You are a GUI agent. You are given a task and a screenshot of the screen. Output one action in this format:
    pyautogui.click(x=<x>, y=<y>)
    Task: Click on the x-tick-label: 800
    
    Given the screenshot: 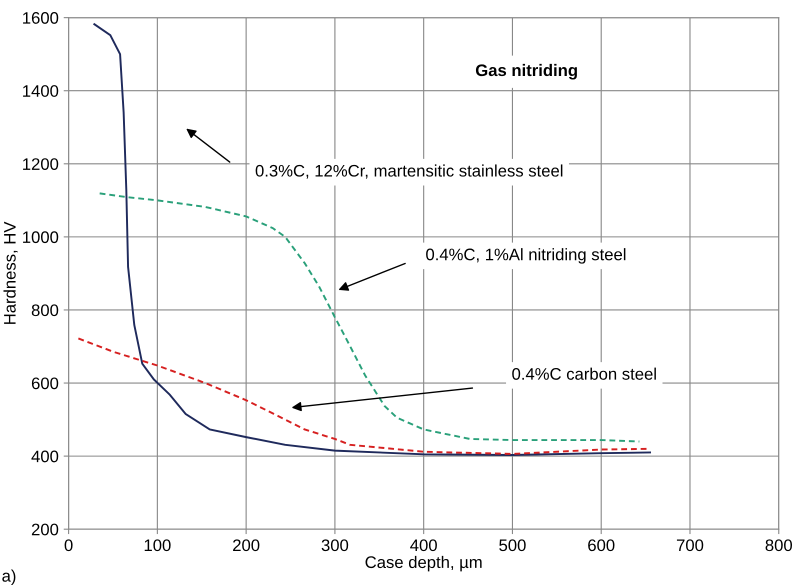 What is the action you would take?
    pyautogui.click(x=779, y=545)
    